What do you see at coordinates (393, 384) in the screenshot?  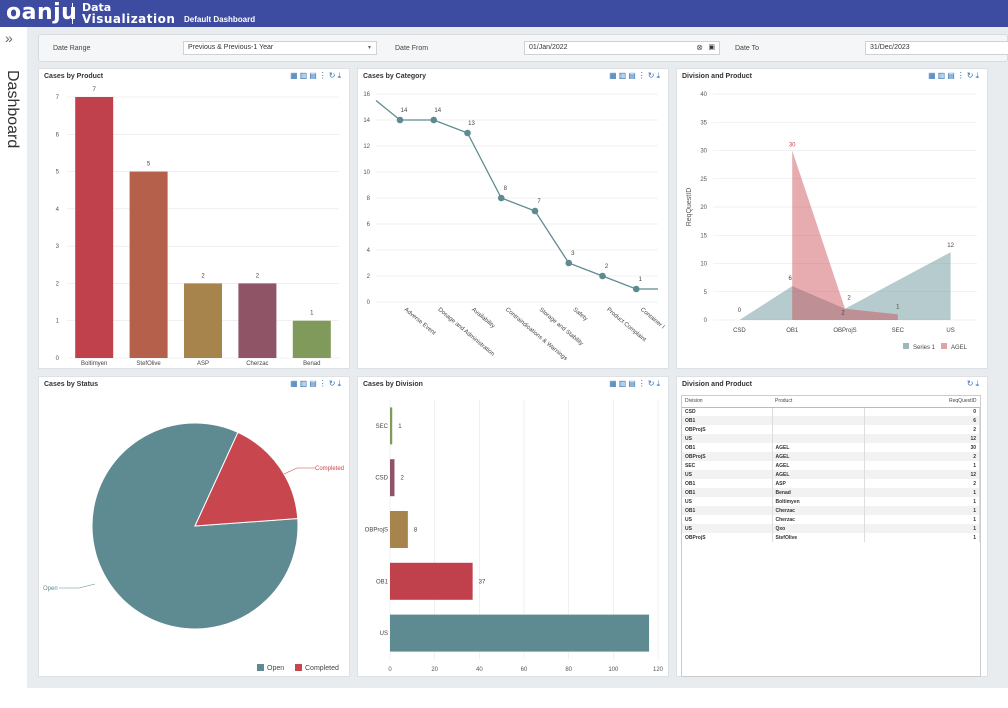 I see `panel-title: Cases by Division` at bounding box center [393, 384].